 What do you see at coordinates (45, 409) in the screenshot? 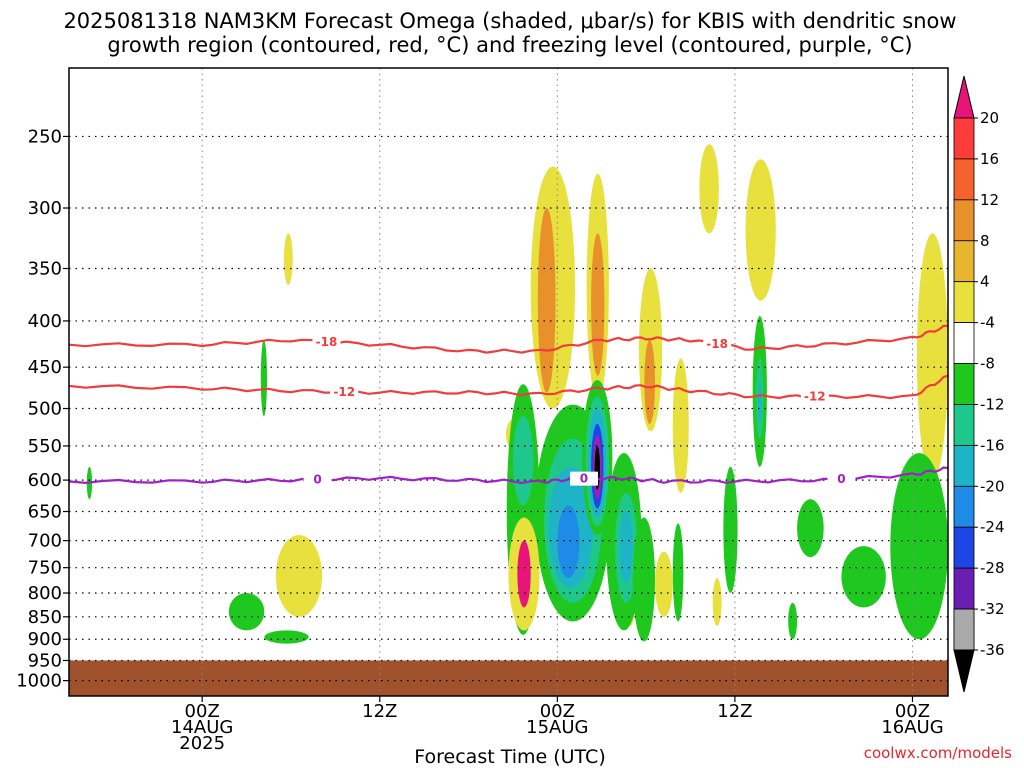
I see `y-tick-label: 500` at bounding box center [45, 409].